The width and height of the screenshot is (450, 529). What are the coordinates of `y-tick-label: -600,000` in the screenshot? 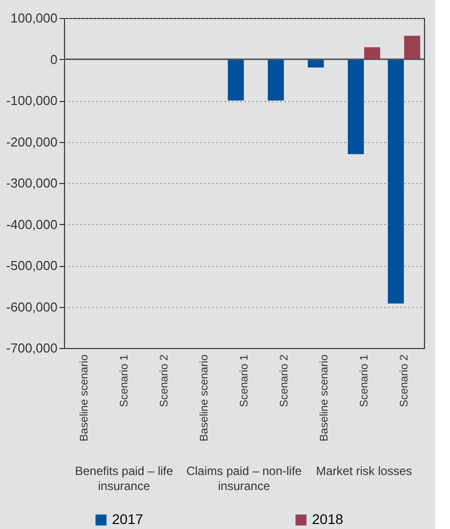 It's located at (32, 306).